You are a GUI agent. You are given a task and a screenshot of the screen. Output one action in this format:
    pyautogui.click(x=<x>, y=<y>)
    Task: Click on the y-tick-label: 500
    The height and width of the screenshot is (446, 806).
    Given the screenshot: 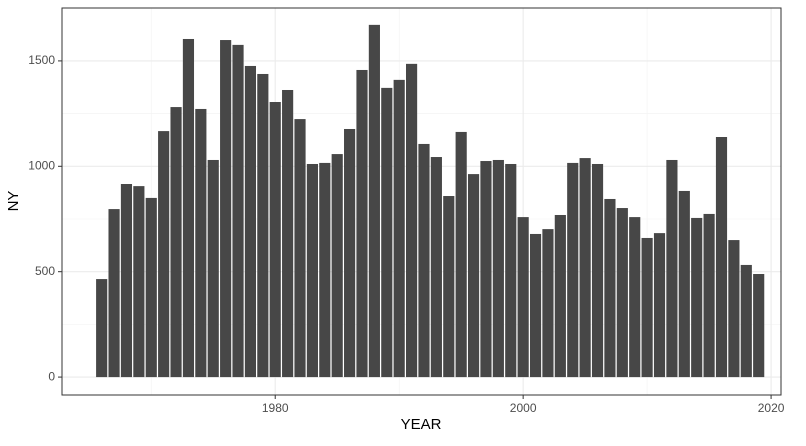 What is the action you would take?
    pyautogui.click(x=45, y=271)
    